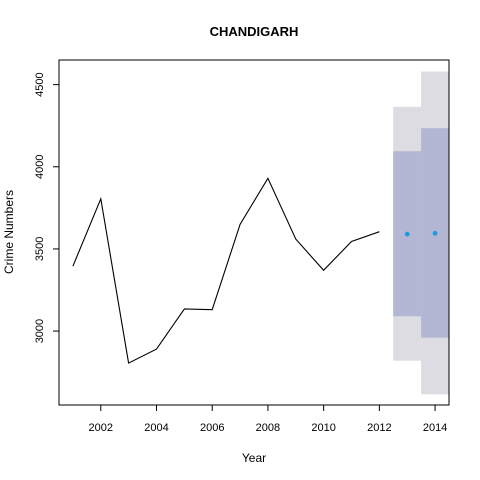 The image size is (480, 480). I want to click on x-tick-label-2012: 2012, so click(379, 428).